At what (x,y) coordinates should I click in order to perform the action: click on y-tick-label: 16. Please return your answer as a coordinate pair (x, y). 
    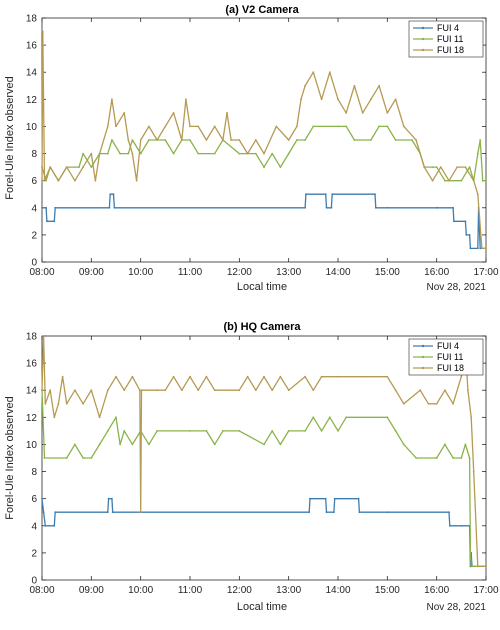
    Looking at the image, I should click on (32, 364).